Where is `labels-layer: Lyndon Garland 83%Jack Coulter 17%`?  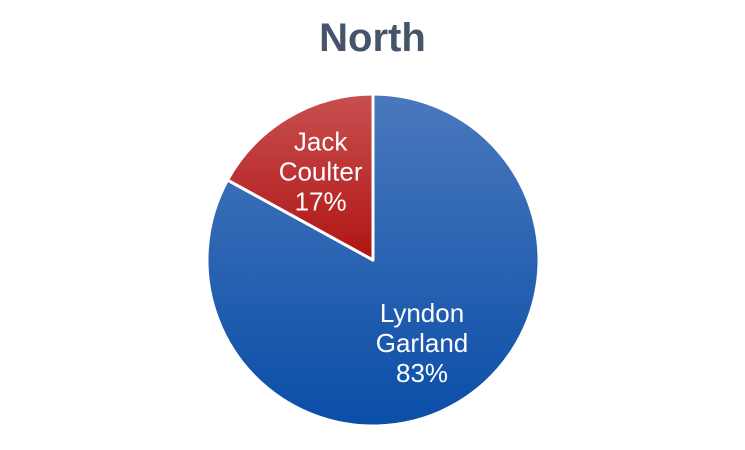
labels-layer: Lyndon Garland 83%Jack Coulter 17% is located at coordinates (374, 257).